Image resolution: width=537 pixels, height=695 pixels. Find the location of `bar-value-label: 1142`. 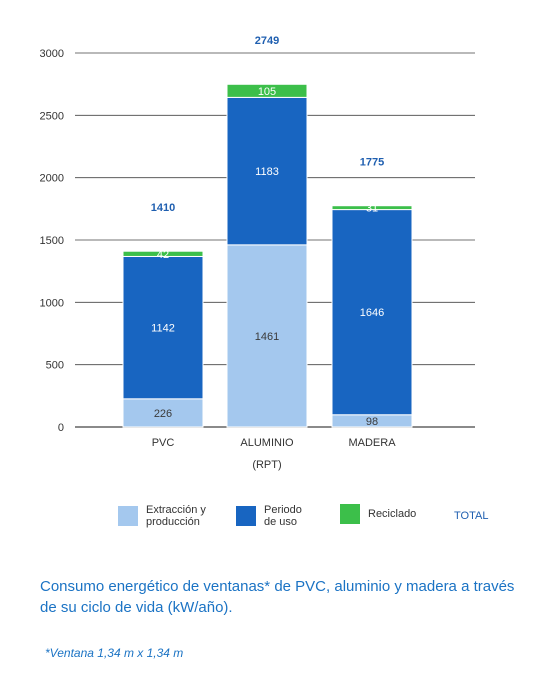

bar-value-label: 1142 is located at coordinates (163, 329).